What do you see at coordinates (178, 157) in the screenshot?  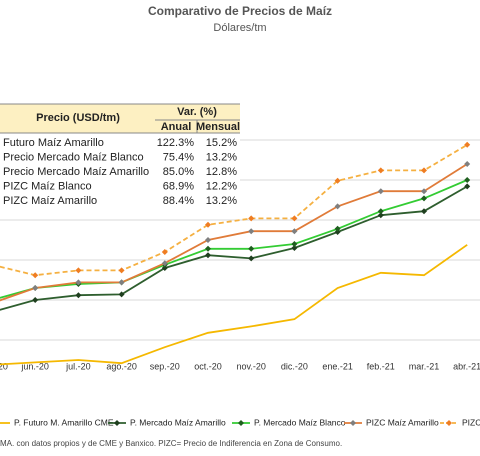 I see `table-cell: 75.4%` at bounding box center [178, 157].